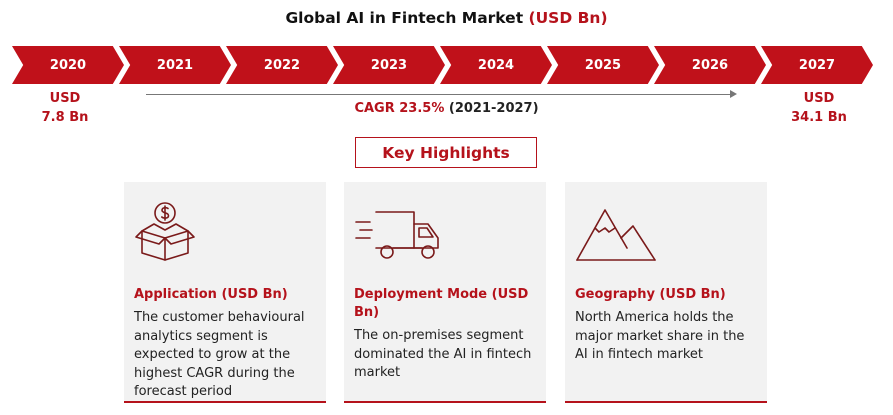 The image size is (893, 415). What do you see at coordinates (496, 65) in the screenshot?
I see `timeline-year-2024: 2024` at bounding box center [496, 65].